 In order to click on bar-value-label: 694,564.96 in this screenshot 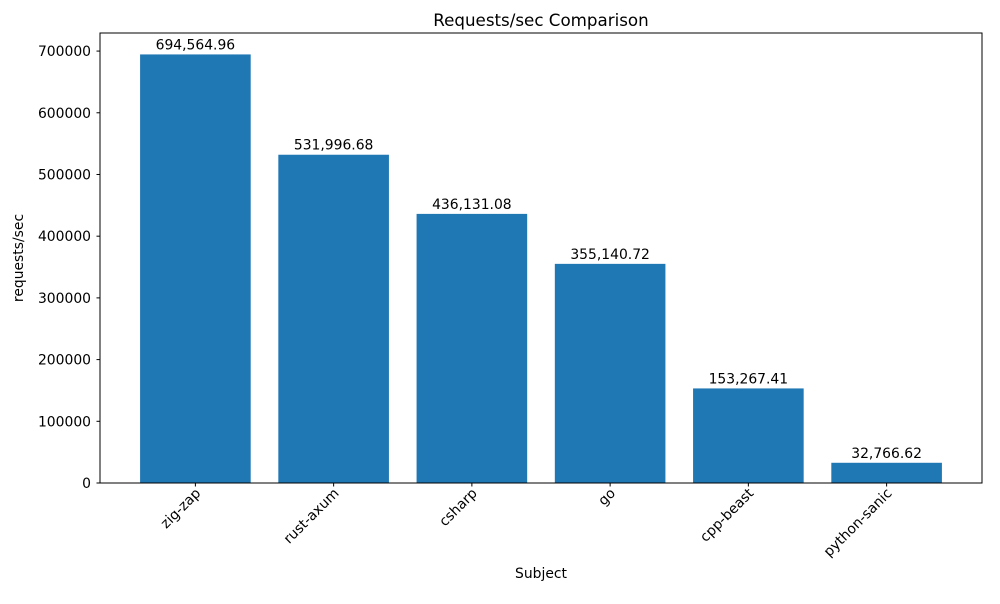, I will do `click(196, 45)`.